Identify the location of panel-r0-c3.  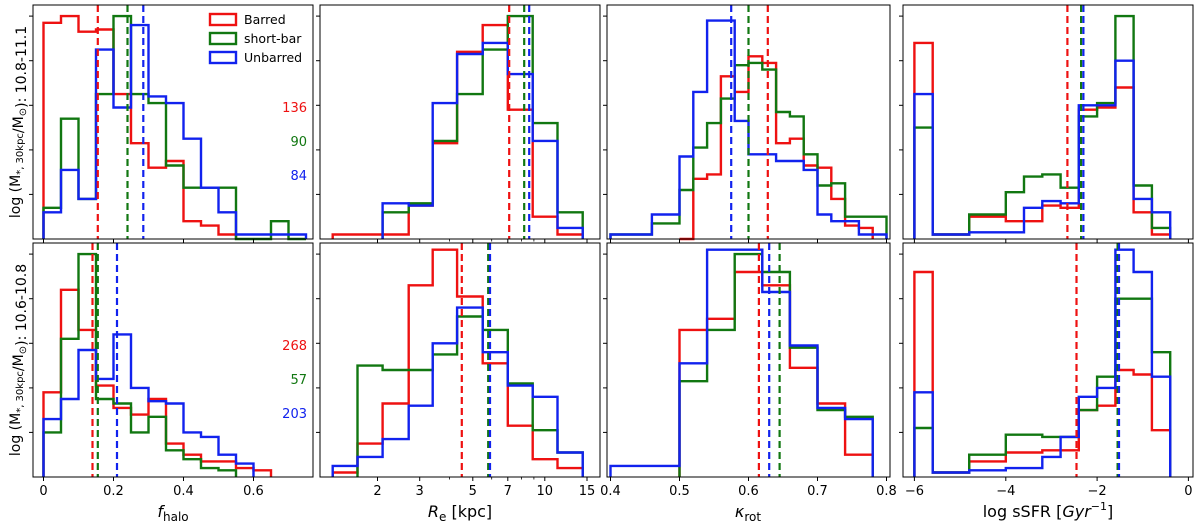
(1046, 123).